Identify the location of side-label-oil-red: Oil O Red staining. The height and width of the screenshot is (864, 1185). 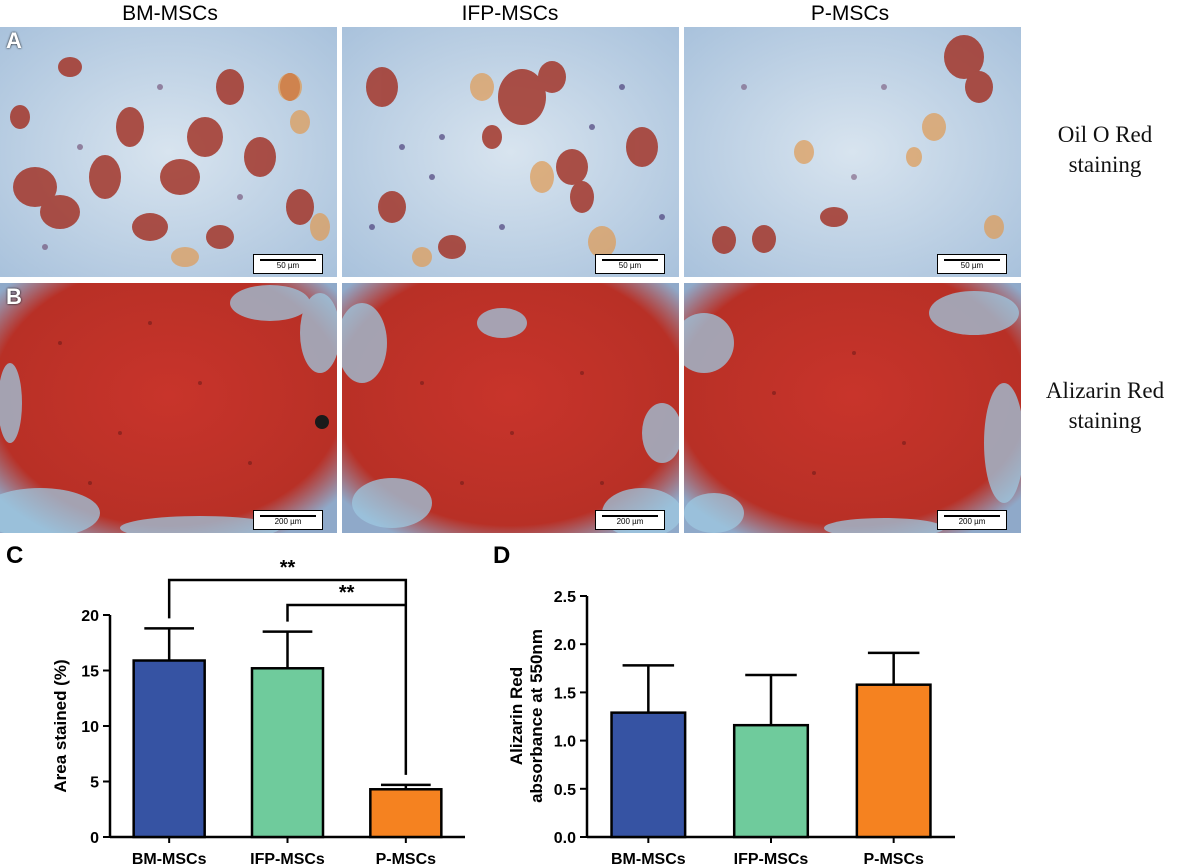
(1105, 149).